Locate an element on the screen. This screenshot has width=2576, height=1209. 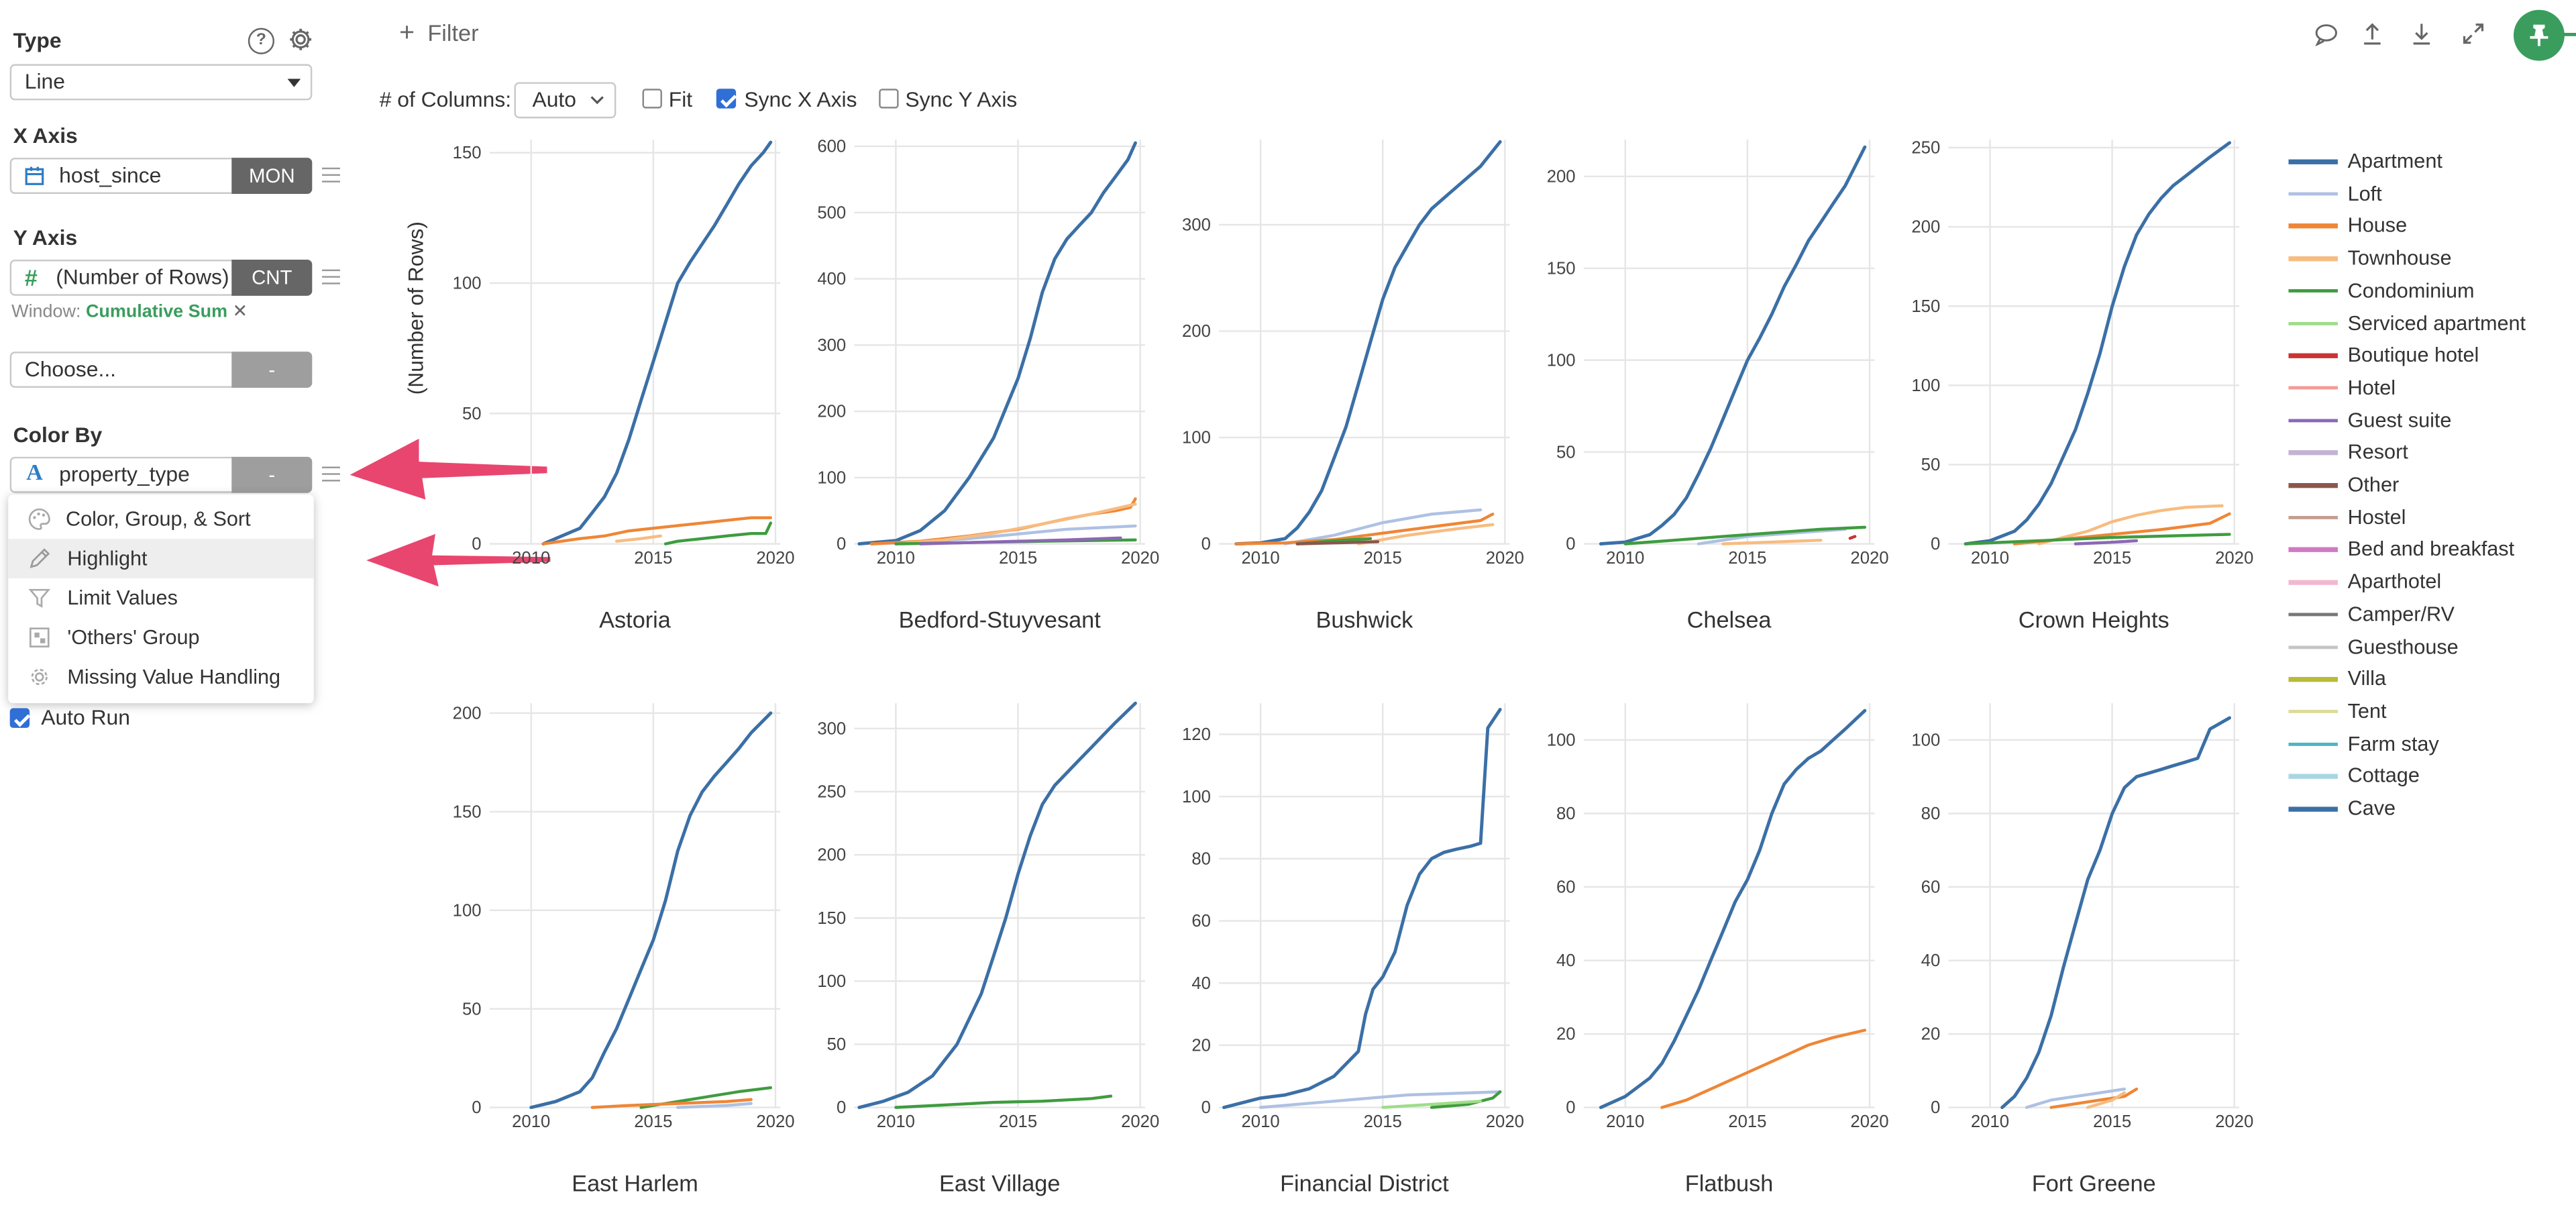
panel-title: Crown Heights is located at coordinates (2093, 619).